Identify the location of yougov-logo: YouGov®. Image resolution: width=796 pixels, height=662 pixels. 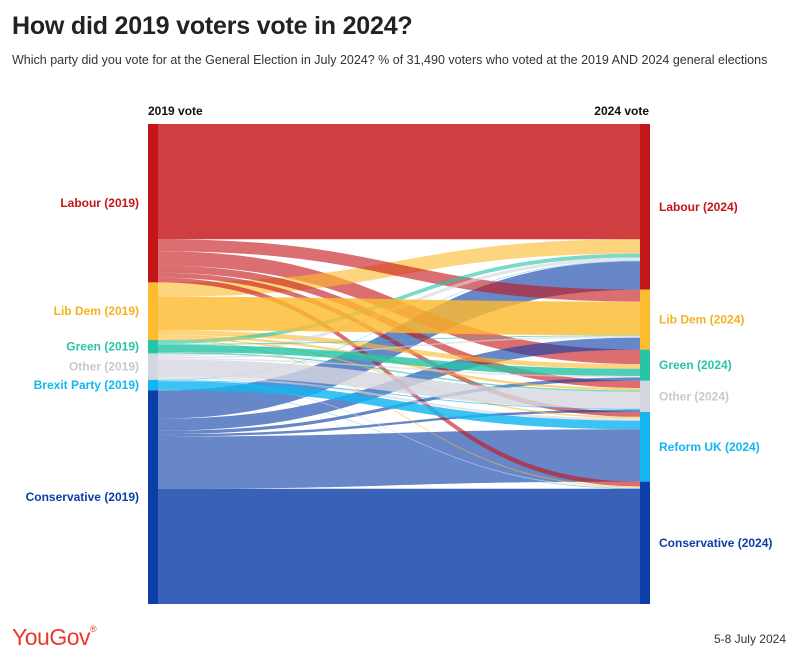
(54, 637).